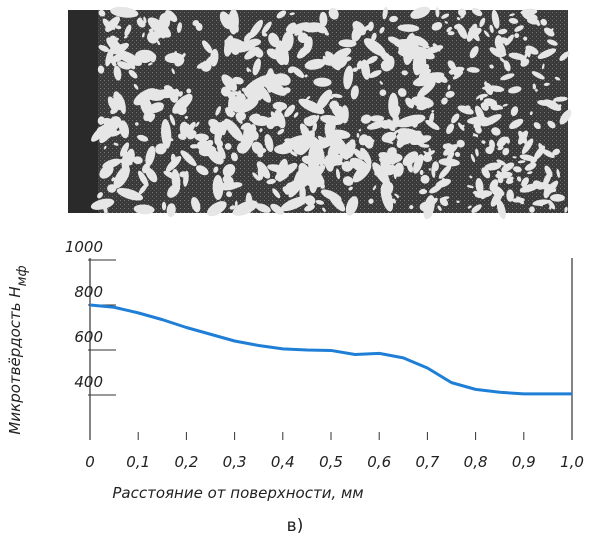 The width and height of the screenshot is (591, 544). I want to click on y-axis-title-main: Микротвёрдость H, so click(15, 360).